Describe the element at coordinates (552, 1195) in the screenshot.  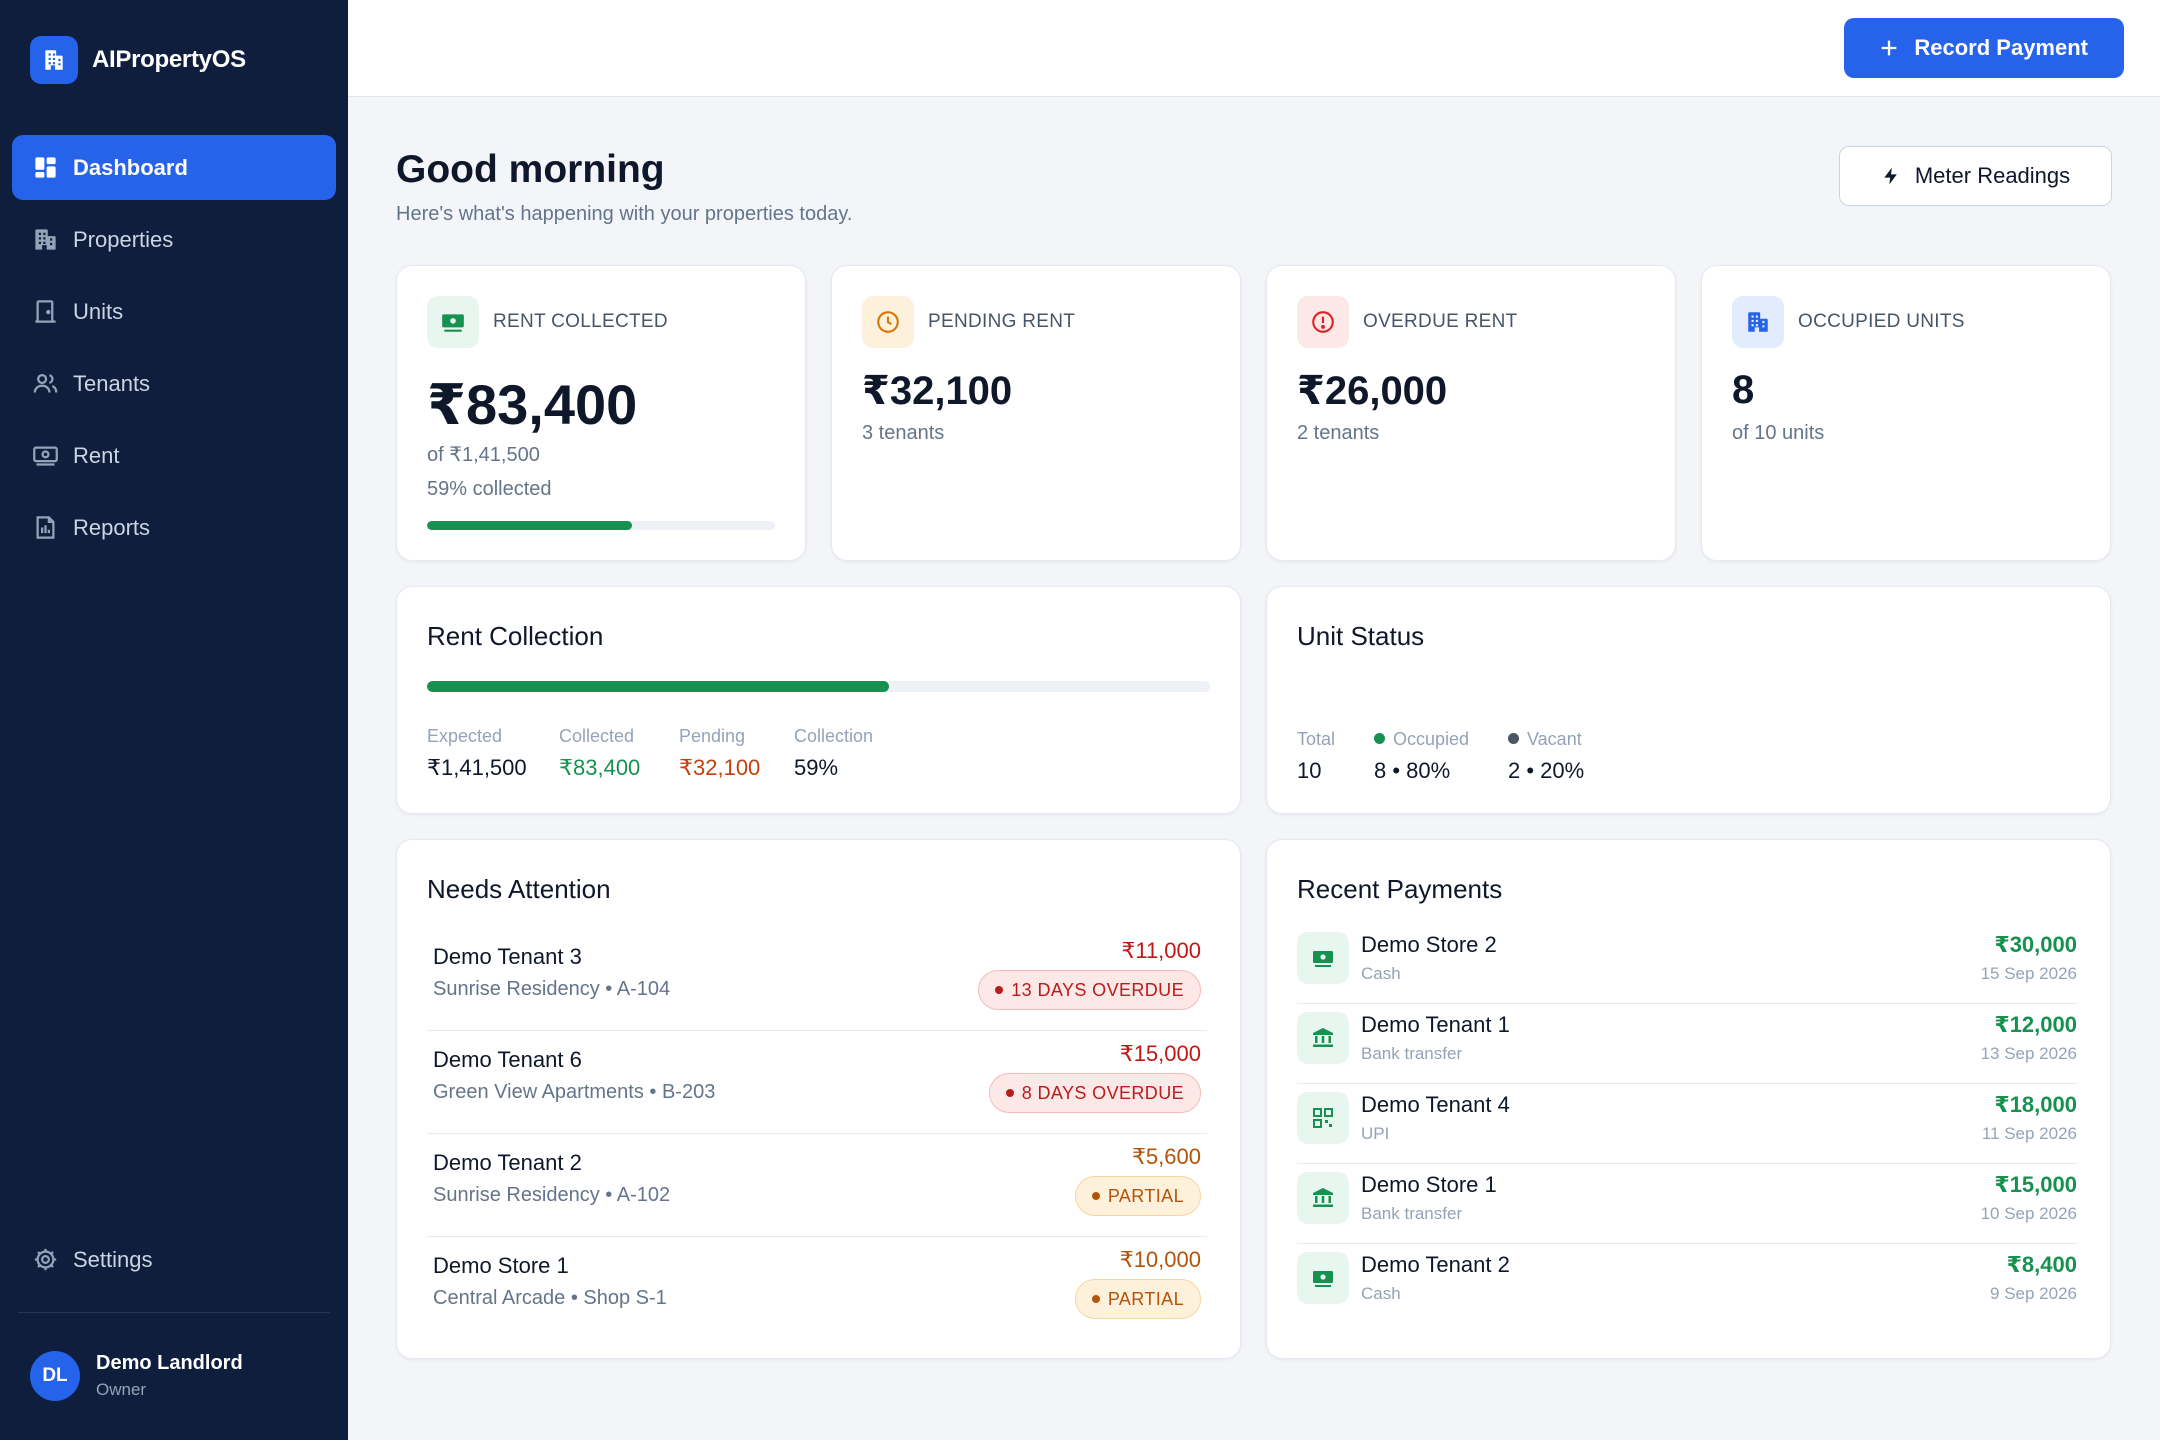
I see `tenant-location: Sunrise Residency • A-102` at that location.